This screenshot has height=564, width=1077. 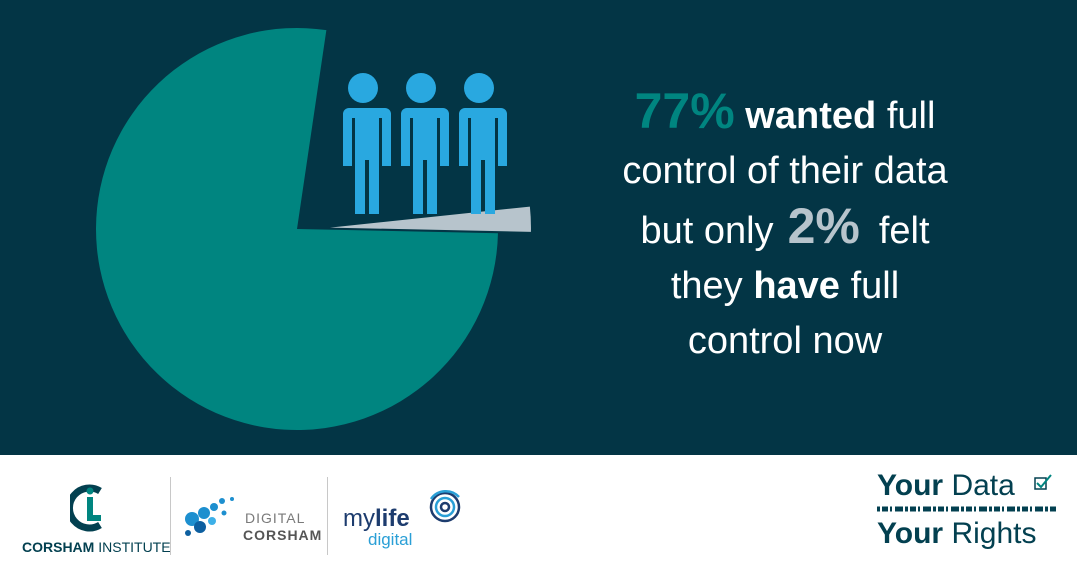 What do you see at coordinates (445, 506) in the screenshot?
I see `mylife-logo` at bounding box center [445, 506].